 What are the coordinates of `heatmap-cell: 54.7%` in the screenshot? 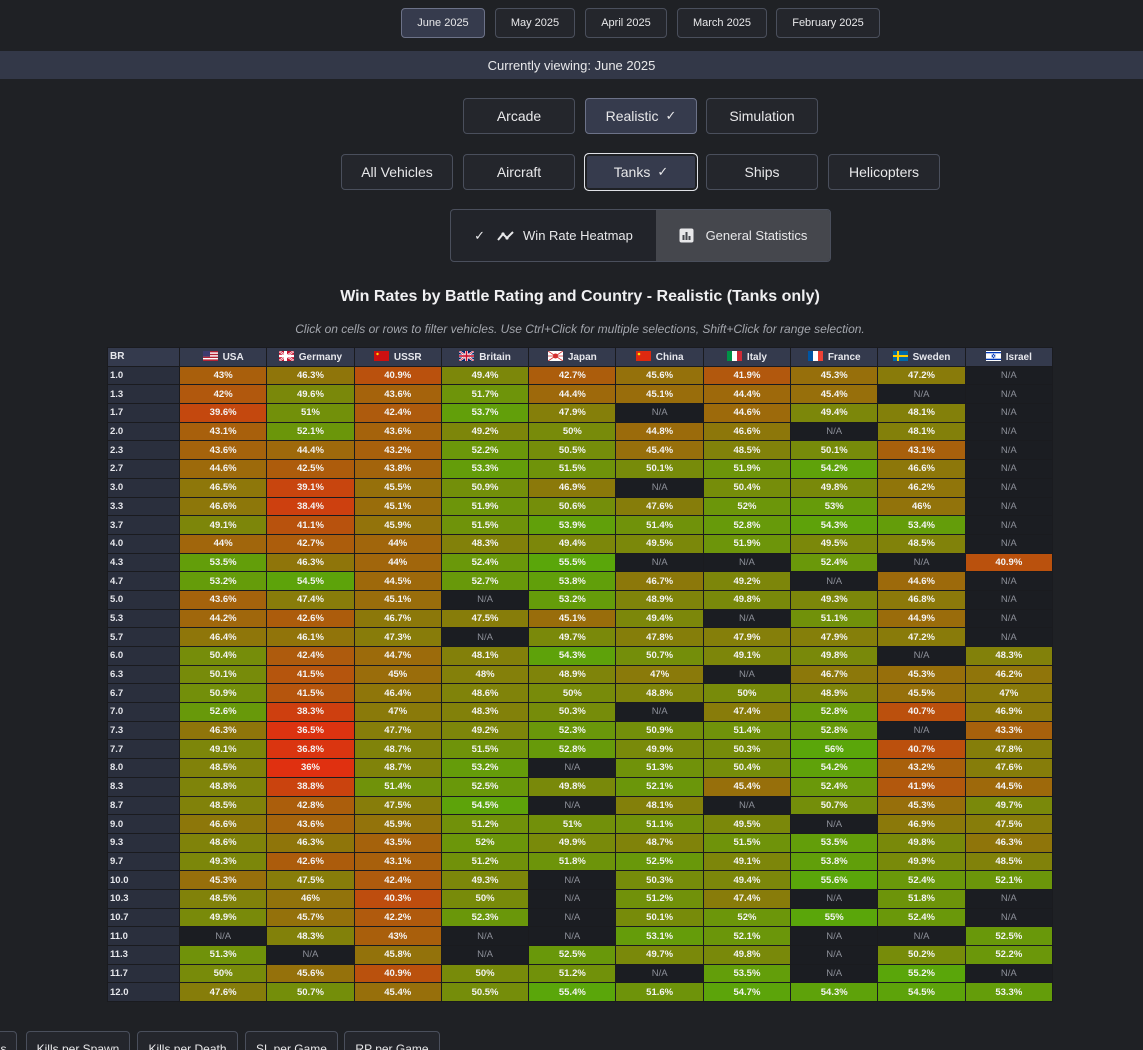 It's located at (747, 992).